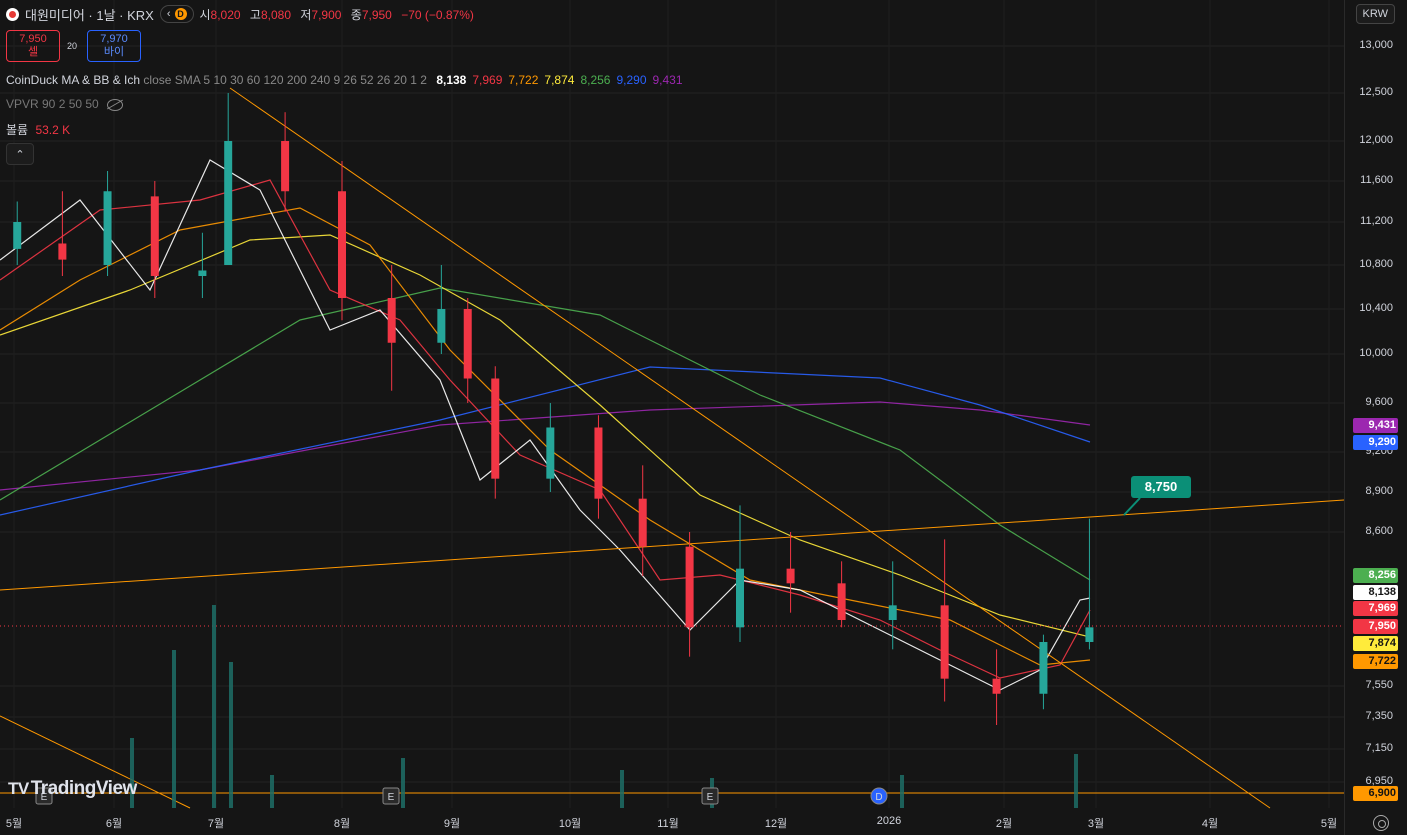 This screenshot has height=835, width=1407. I want to click on chevron-up-icon: ⌃, so click(20, 154).